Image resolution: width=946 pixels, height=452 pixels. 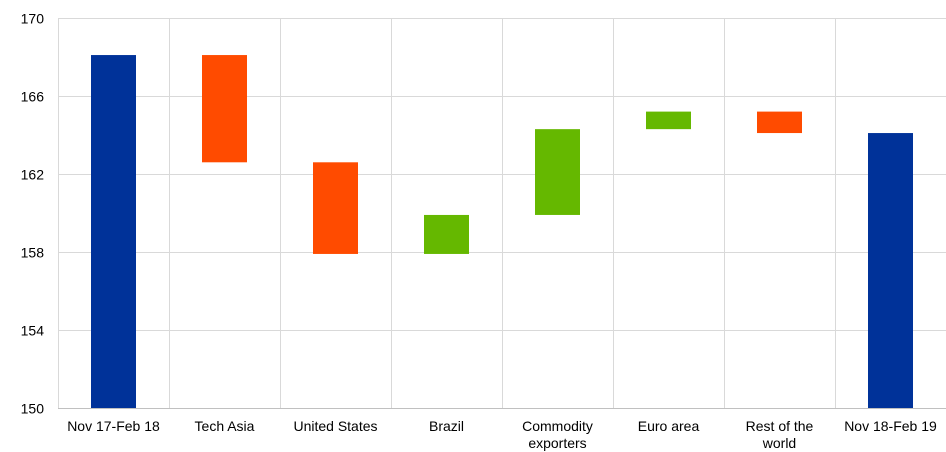 What do you see at coordinates (890, 426) in the screenshot?
I see `x-category-label: Nov 18-Feb 19` at bounding box center [890, 426].